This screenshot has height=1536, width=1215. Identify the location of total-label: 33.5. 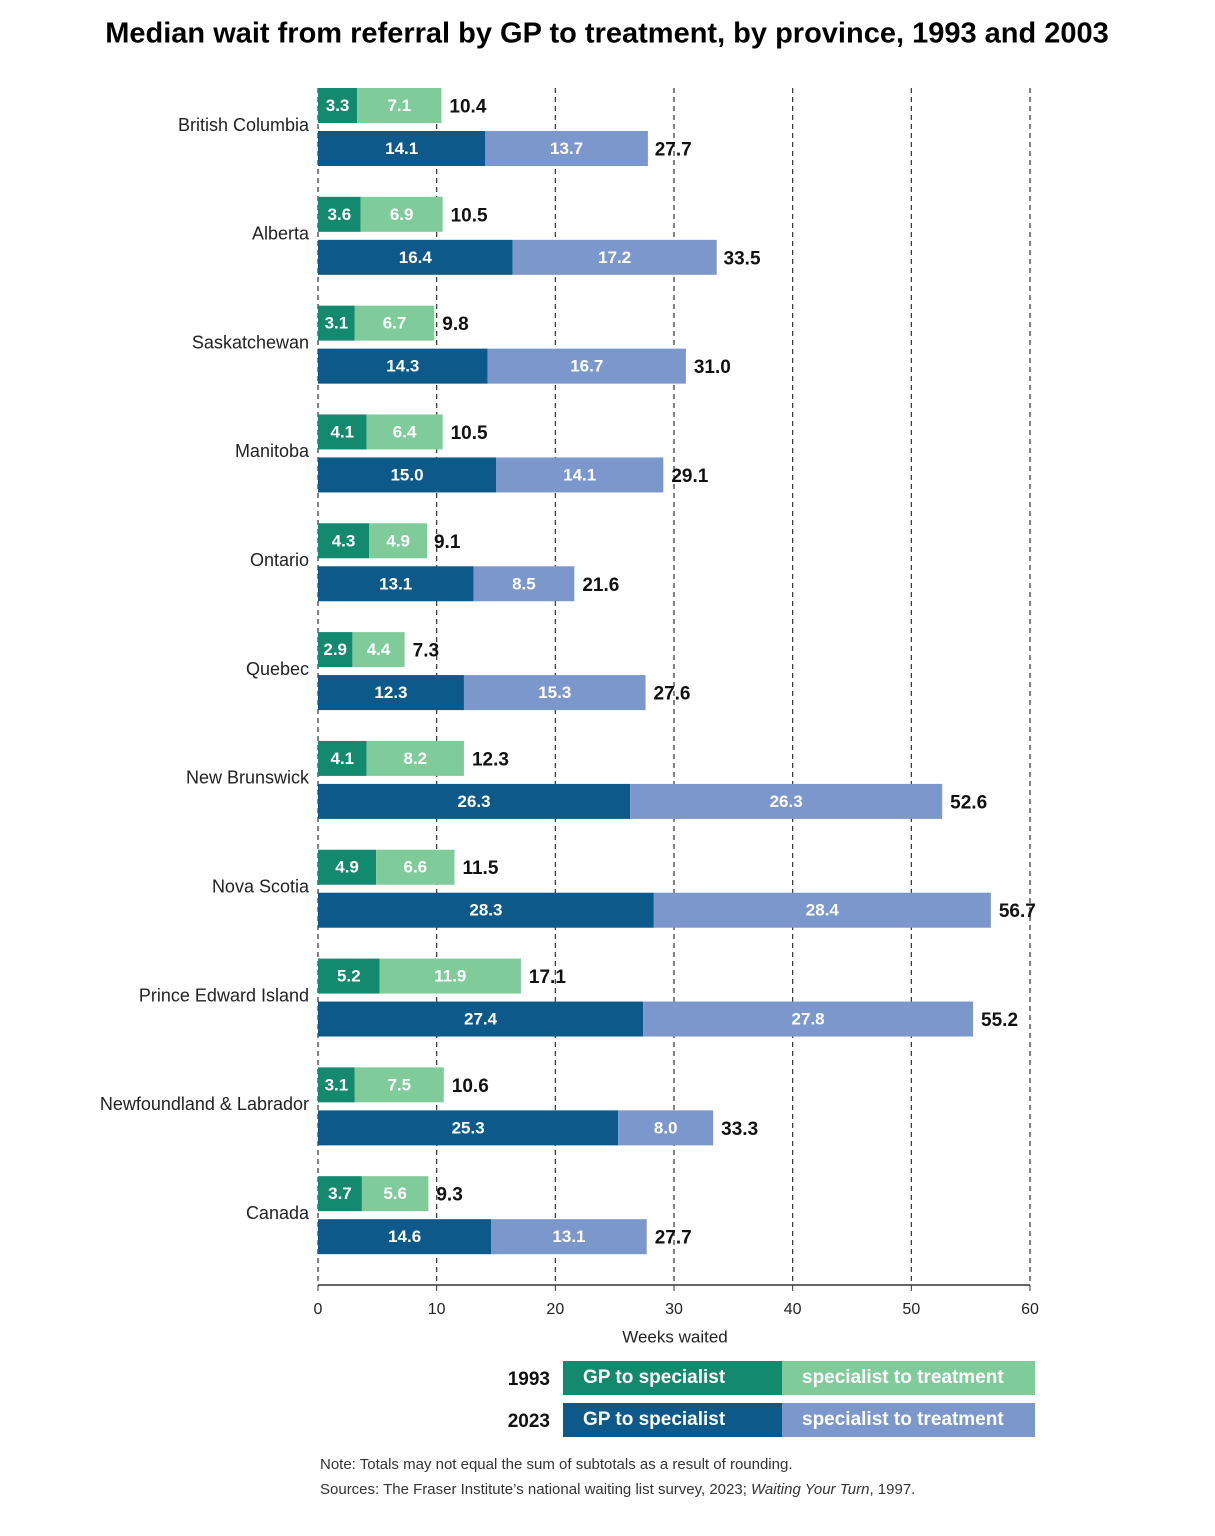
(742, 258).